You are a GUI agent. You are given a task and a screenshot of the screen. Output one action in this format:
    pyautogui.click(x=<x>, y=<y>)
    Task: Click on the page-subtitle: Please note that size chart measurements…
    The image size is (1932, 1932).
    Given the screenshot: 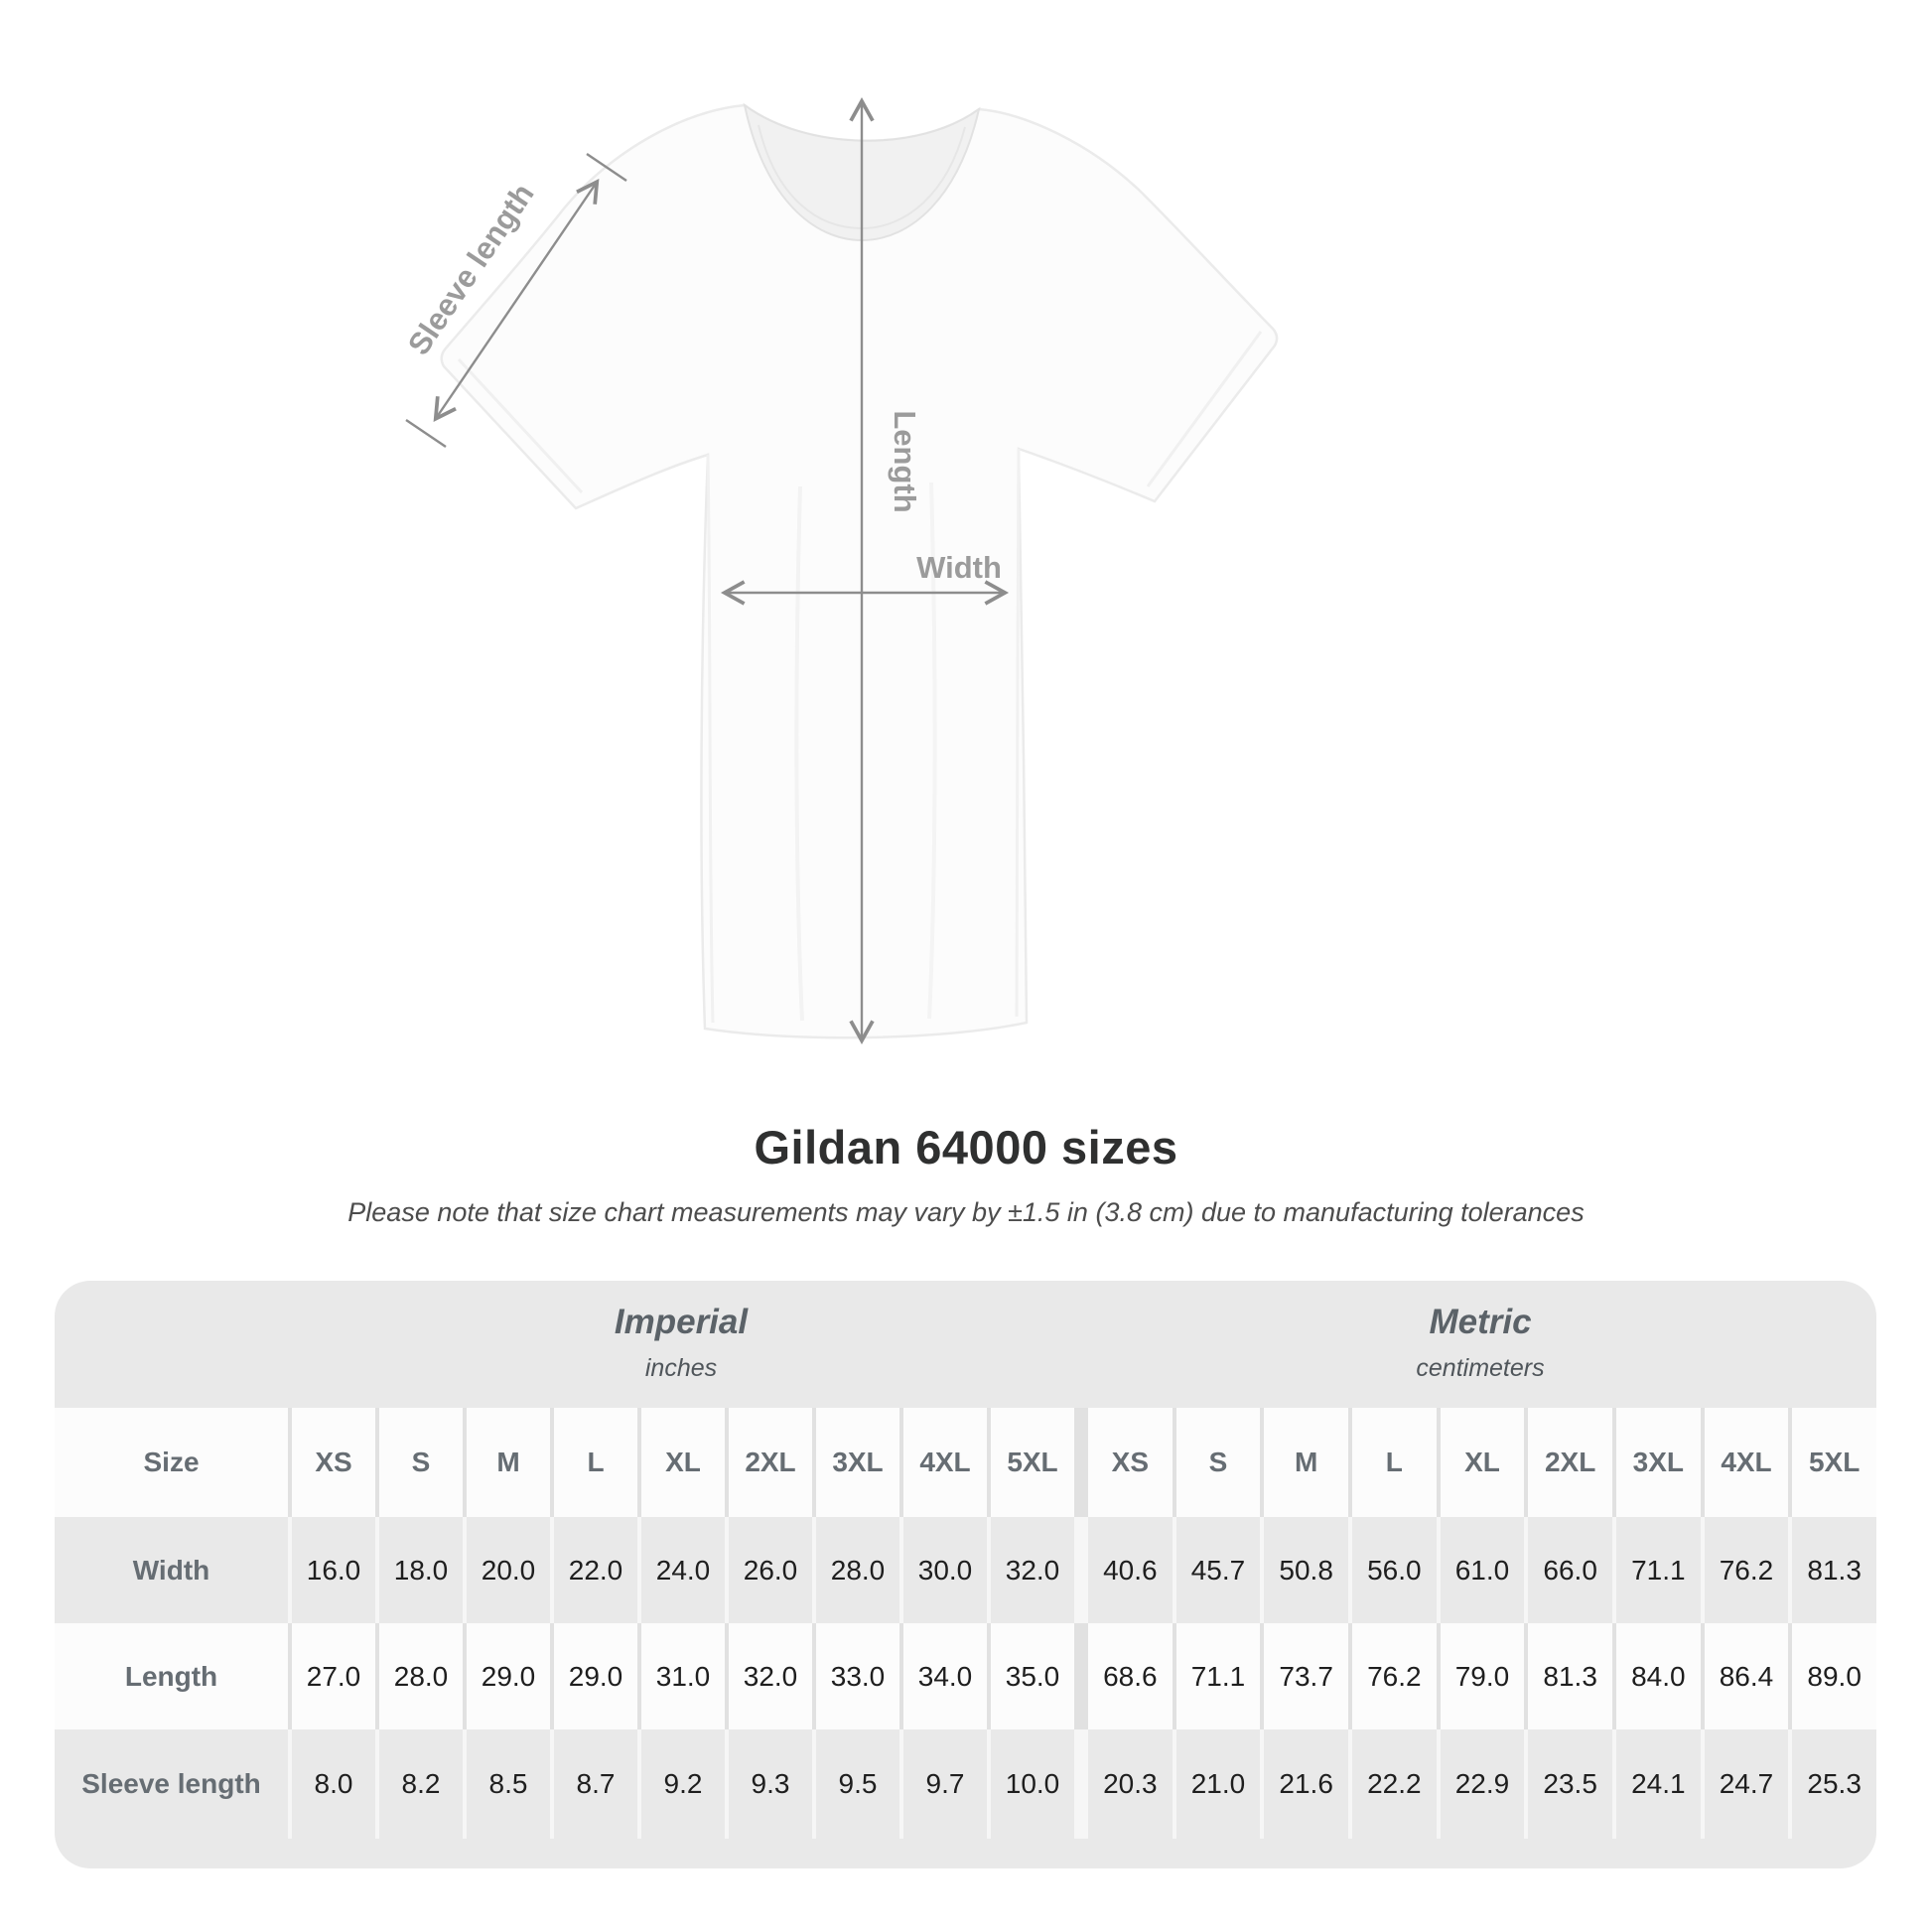 What is the action you would take?
    pyautogui.click(x=966, y=1212)
    